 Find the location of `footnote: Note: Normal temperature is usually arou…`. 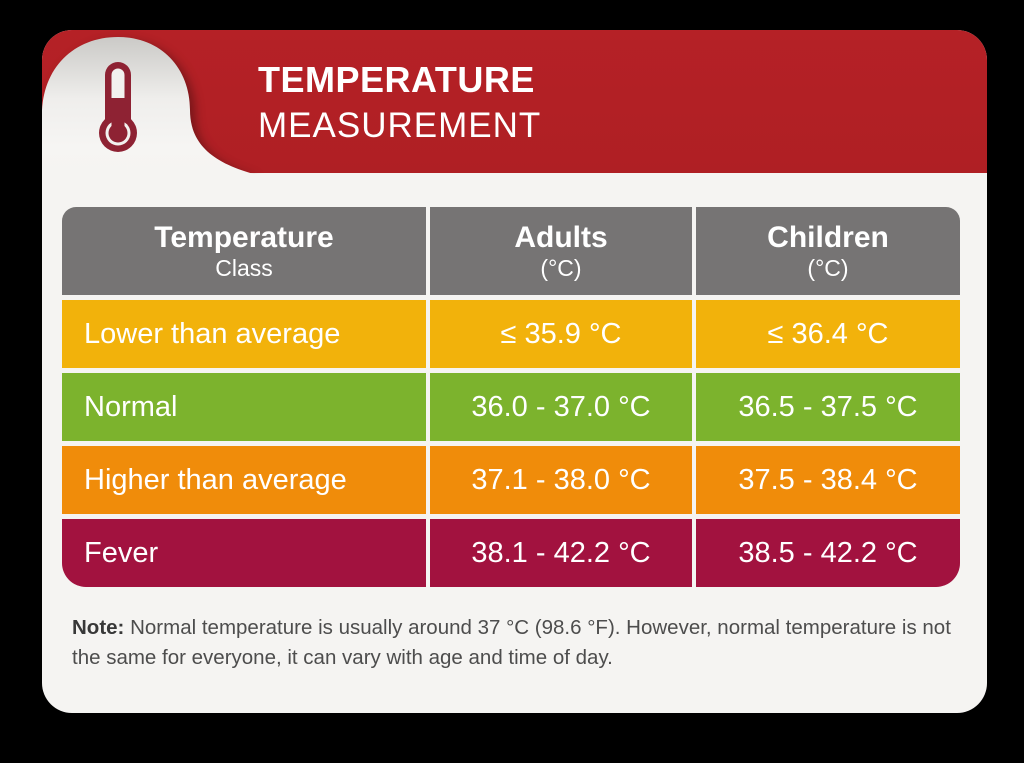

footnote: Note: Normal temperature is usually arou… is located at coordinates (518, 643).